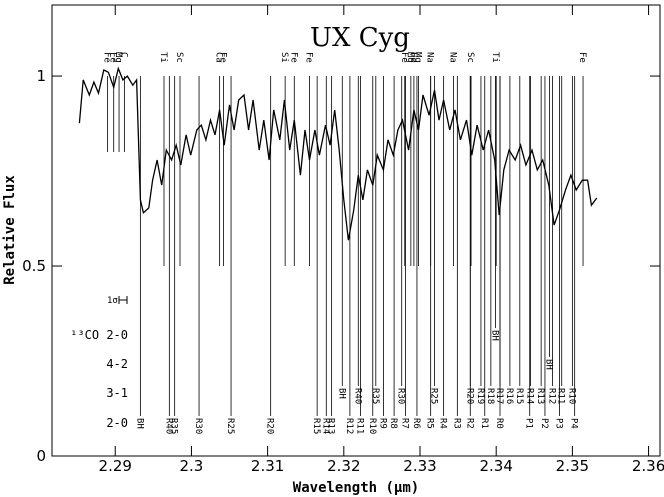 The image size is (664, 497). What do you see at coordinates (117, 423) in the screenshot?
I see `band-label: 2-0` at bounding box center [117, 423].